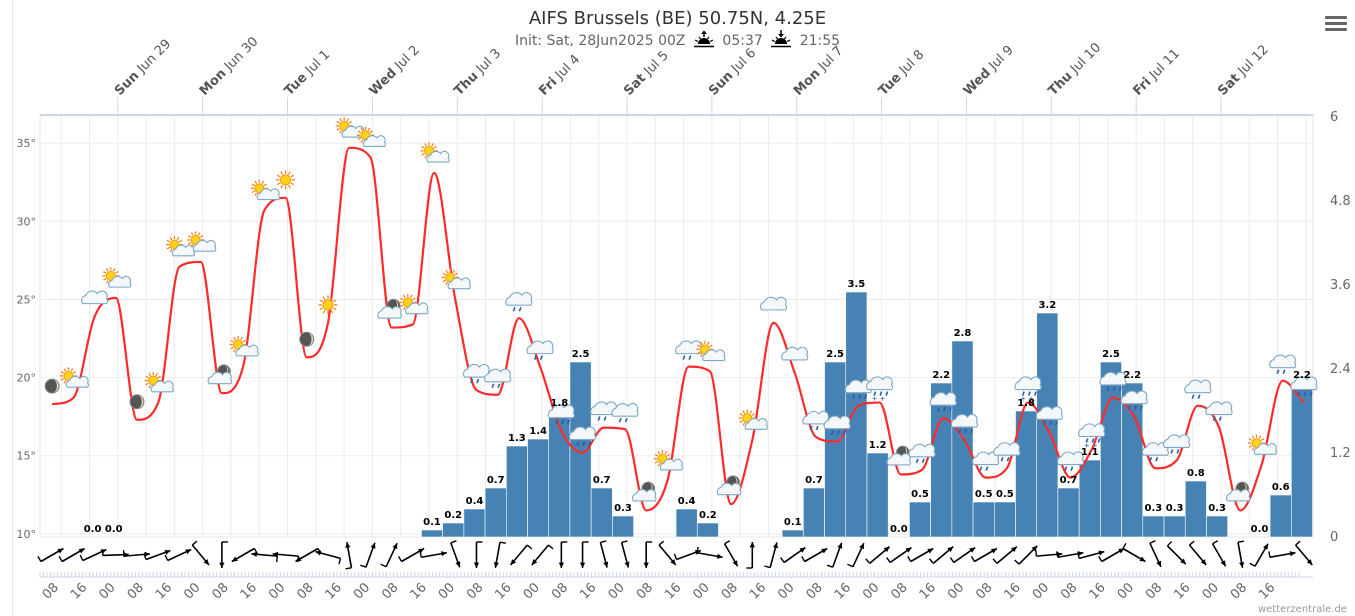 This screenshot has height=616, width=1355. What do you see at coordinates (475, 501) in the screenshot?
I see `bar-data-label: 0.4` at bounding box center [475, 501].